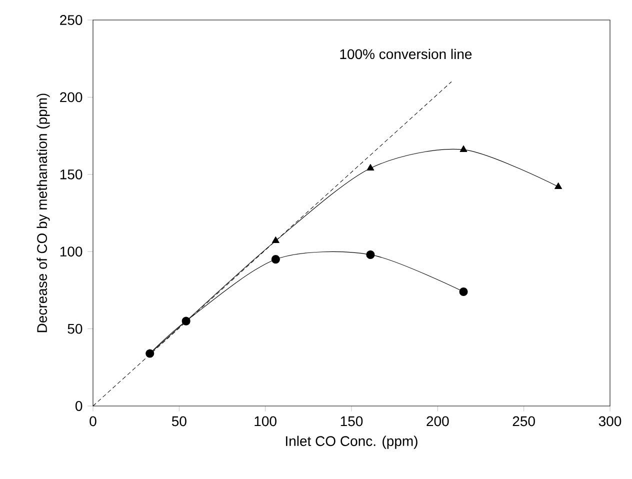  I want to click on x-tick-label: 200, so click(437, 421).